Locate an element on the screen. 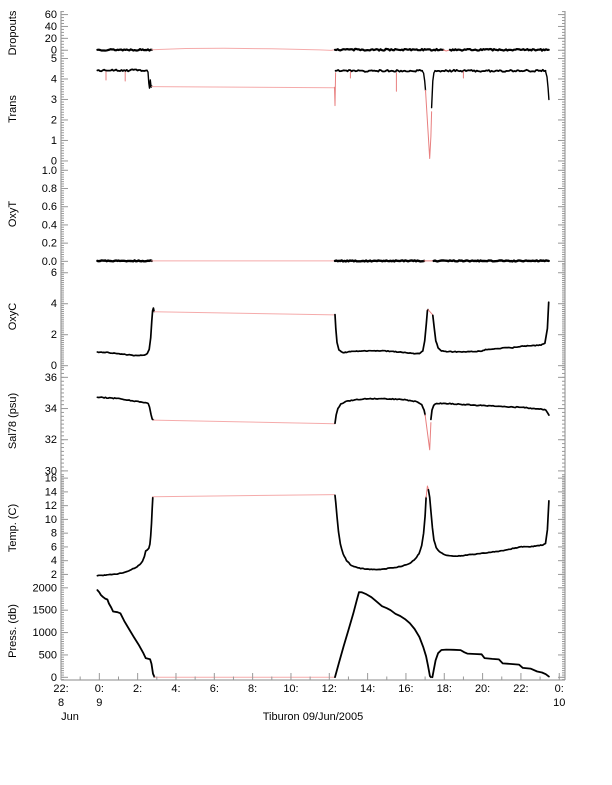 This screenshot has width=612, height=785. y-axis-title-oxyt: OxyT is located at coordinates (13, 214).